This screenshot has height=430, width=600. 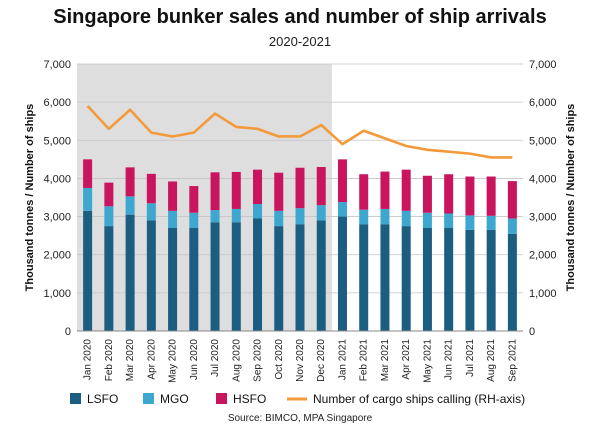 What do you see at coordinates (543, 103) in the screenshot?
I see `y-tick-label-right: 6,000` at bounding box center [543, 103].